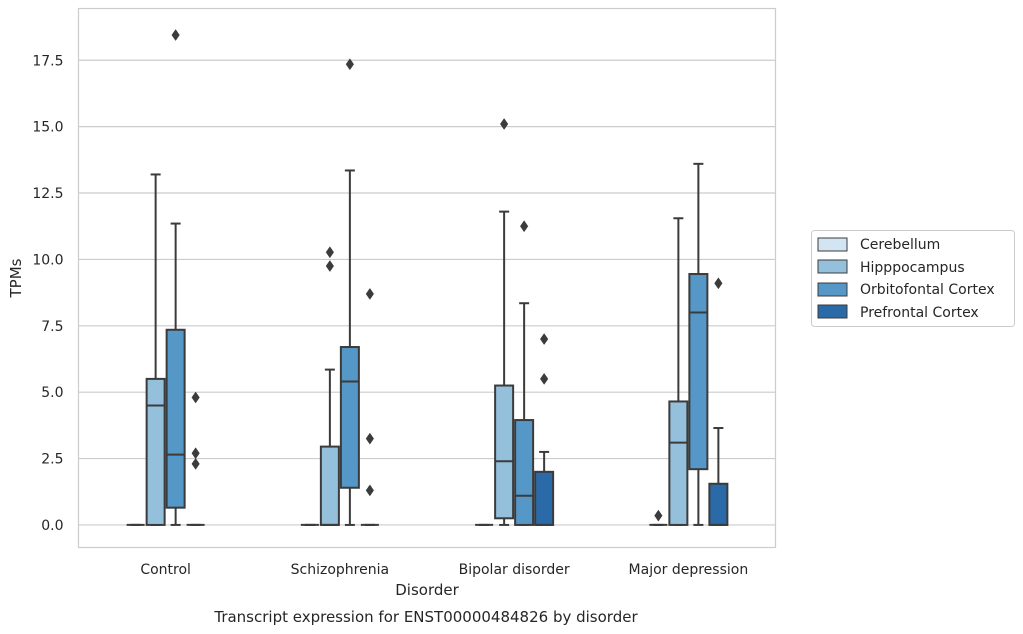 The image size is (1023, 634). I want to click on y-tick-label: 7.5, so click(52, 327).